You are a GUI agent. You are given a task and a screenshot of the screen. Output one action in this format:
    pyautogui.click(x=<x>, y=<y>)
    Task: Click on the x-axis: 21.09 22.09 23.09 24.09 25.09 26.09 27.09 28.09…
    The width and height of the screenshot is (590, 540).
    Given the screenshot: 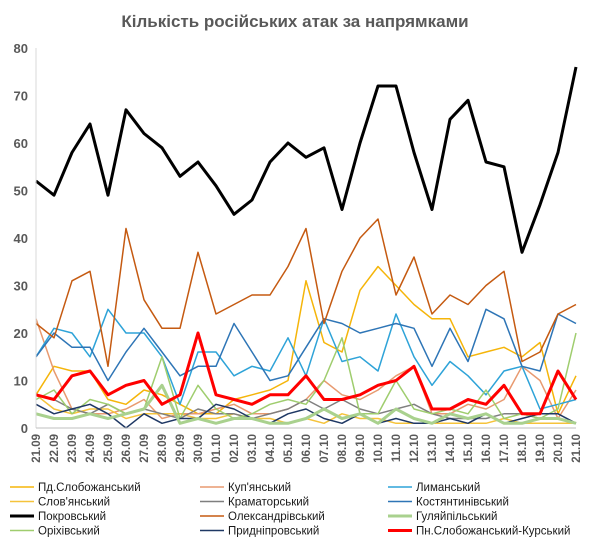 What is the action you would take?
    pyautogui.click(x=307, y=445)
    